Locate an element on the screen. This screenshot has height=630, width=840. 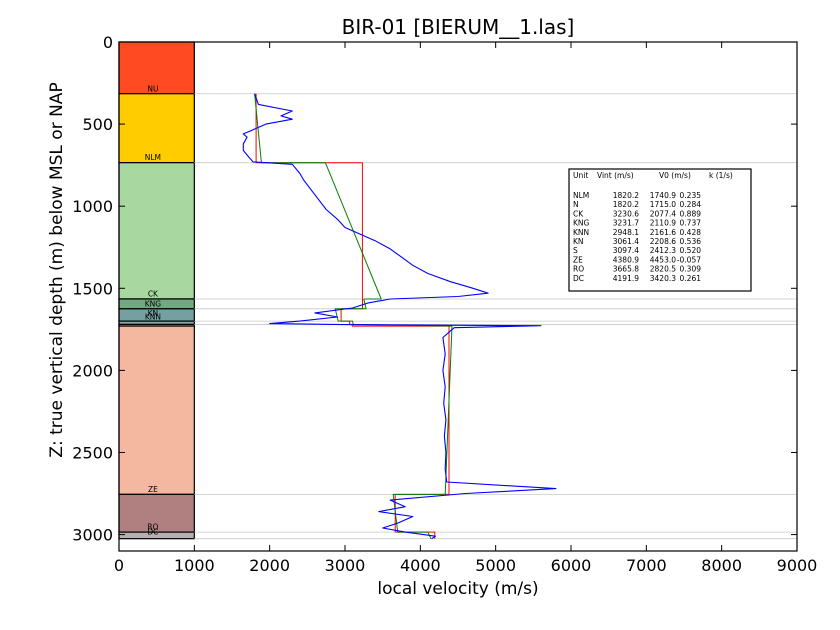
legend-row-cell: 0.261 is located at coordinates (691, 278).